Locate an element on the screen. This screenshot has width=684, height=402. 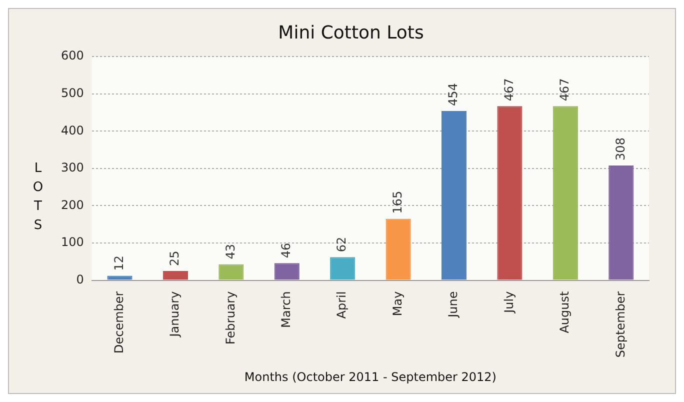
x-tick-label: May is located at coordinates (397, 303).